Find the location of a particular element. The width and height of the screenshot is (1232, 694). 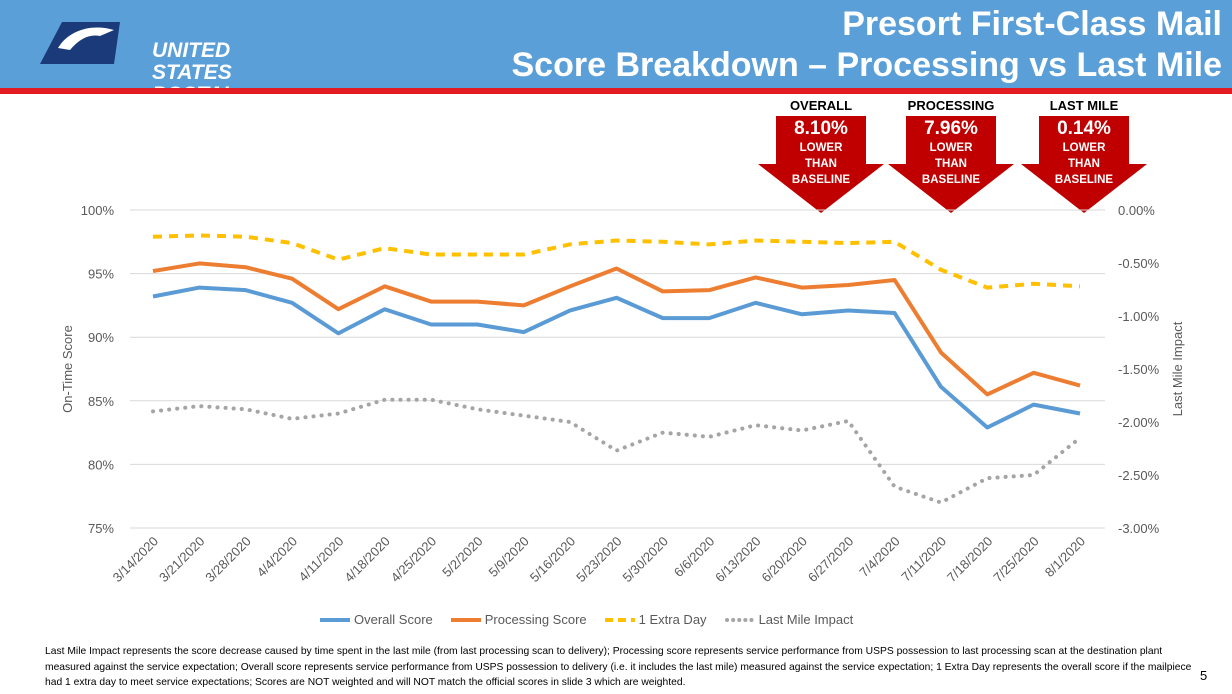

logo-text-1: UNITED STATES is located at coordinates (192, 61).